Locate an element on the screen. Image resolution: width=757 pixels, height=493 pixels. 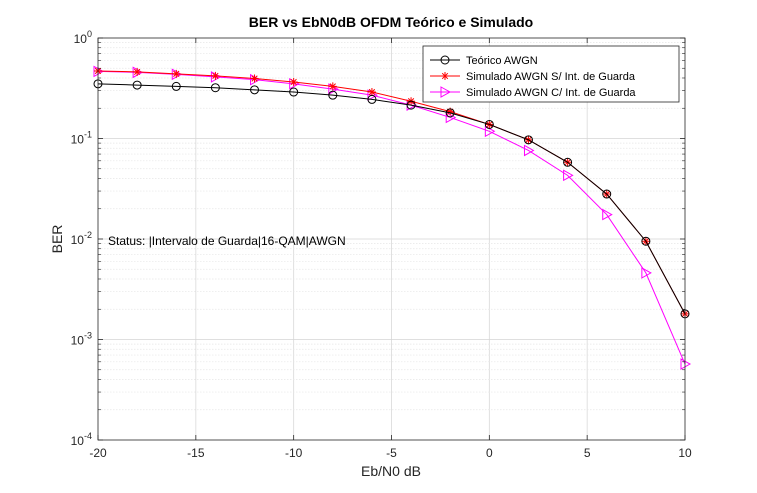
y-tick-label: 10⁻¹ is located at coordinates (81, 138).